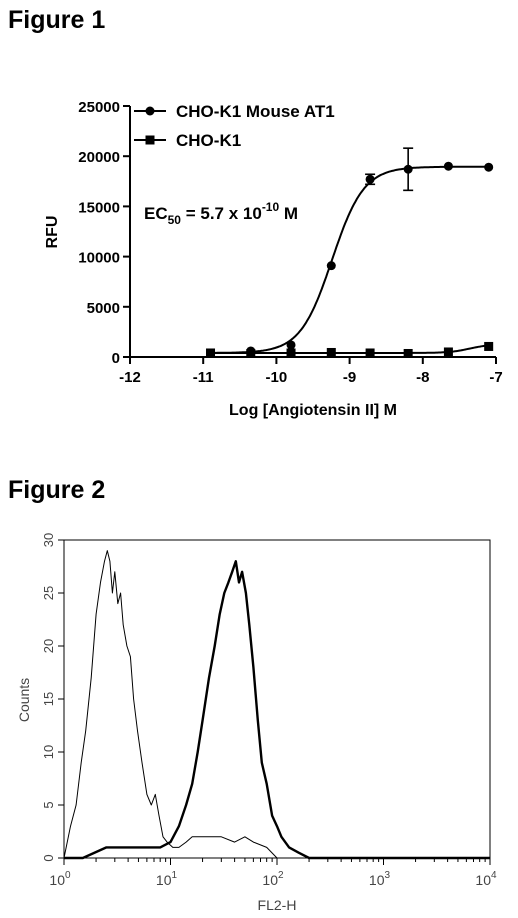  I want to click on x-tick-label: -8, so click(422, 377).